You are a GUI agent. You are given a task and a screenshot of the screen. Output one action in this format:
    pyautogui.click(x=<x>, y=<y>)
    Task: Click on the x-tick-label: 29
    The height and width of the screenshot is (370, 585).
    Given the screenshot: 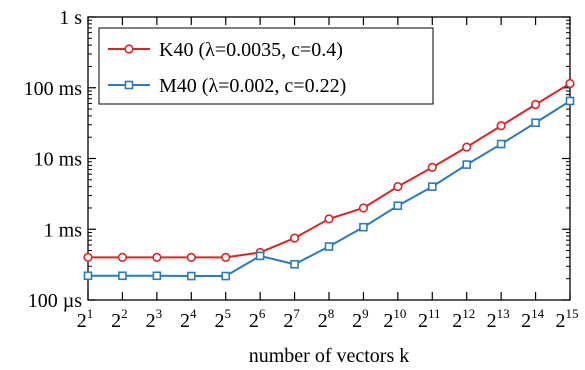 What is the action you would take?
    pyautogui.click(x=360, y=319)
    